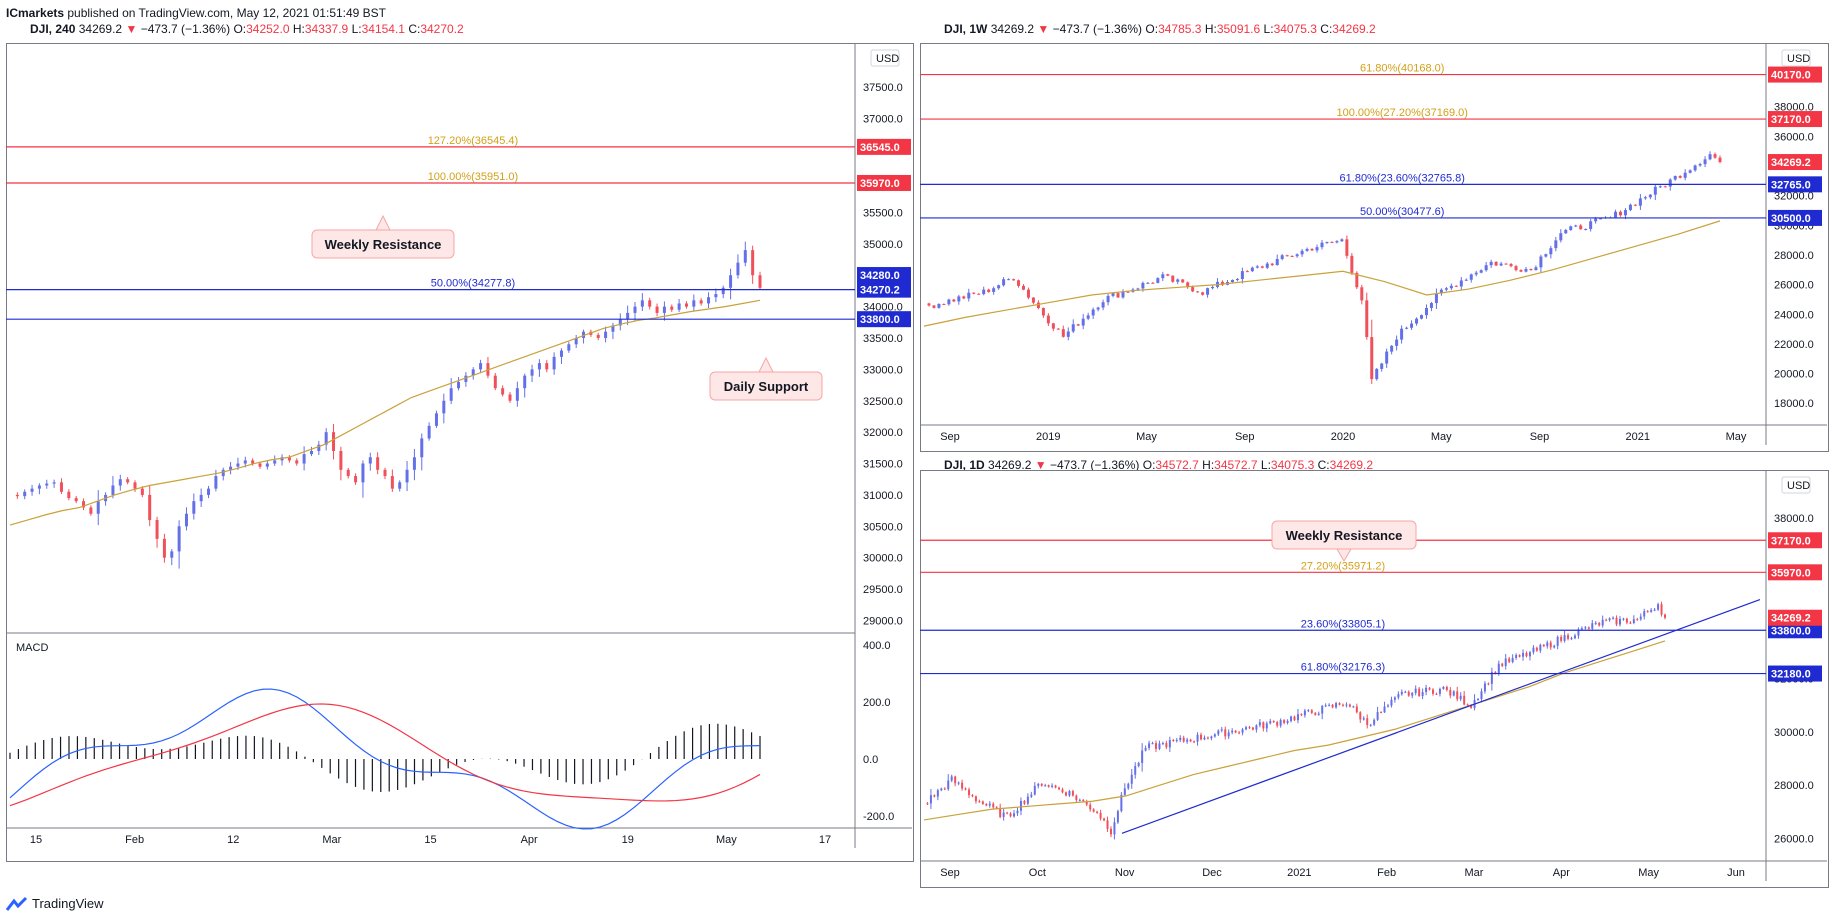  I want to click on x-tick-label: May, so click(1648, 873).